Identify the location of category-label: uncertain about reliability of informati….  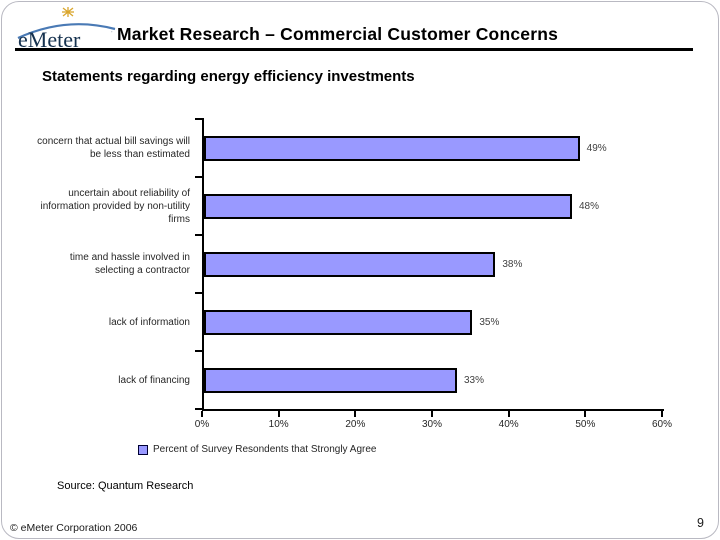
(115, 206).